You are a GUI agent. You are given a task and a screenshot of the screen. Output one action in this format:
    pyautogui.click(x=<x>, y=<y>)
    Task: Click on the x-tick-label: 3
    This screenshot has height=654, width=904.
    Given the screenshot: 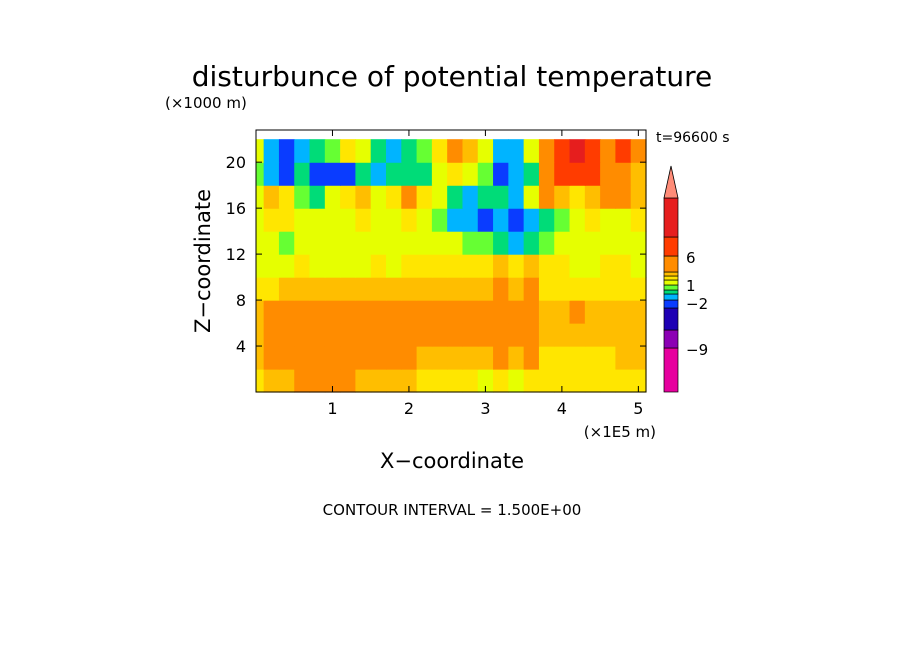 What is the action you would take?
    pyautogui.click(x=485, y=408)
    